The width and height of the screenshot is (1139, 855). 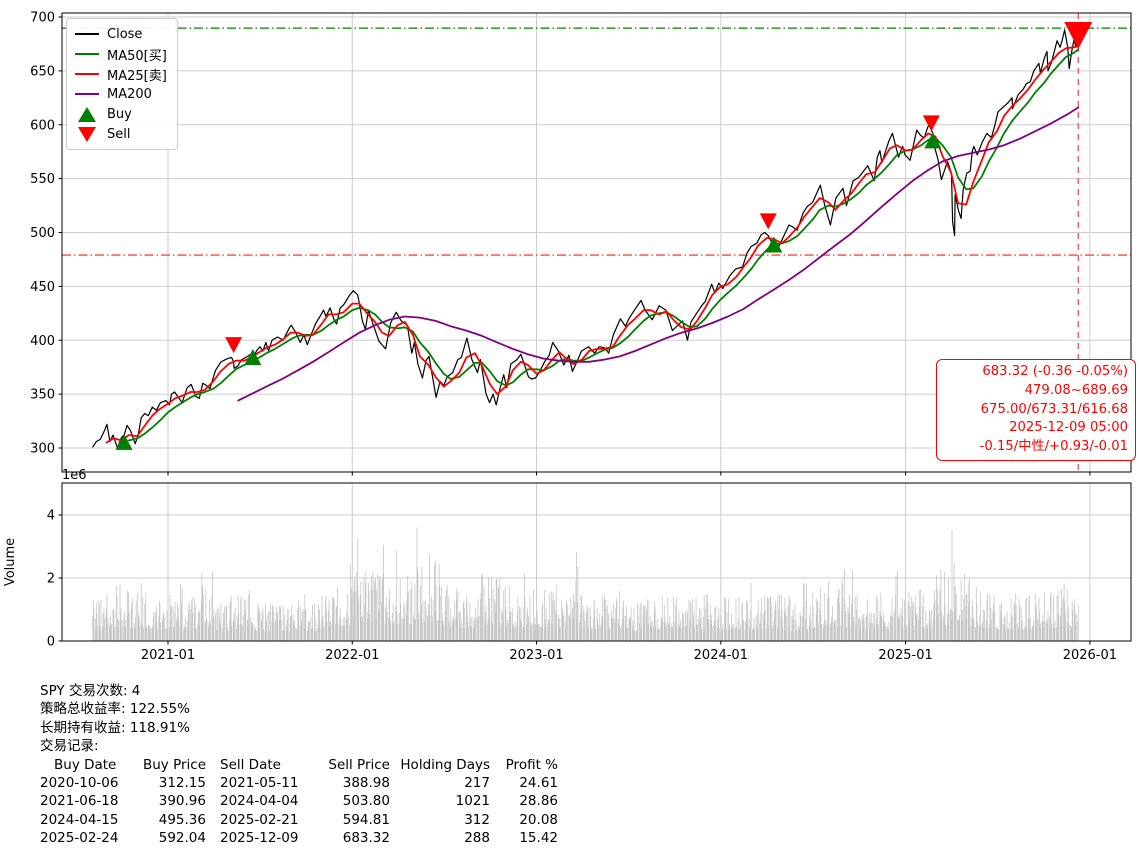 I want to click on trade-cell: 24.61, so click(x=538, y=783).